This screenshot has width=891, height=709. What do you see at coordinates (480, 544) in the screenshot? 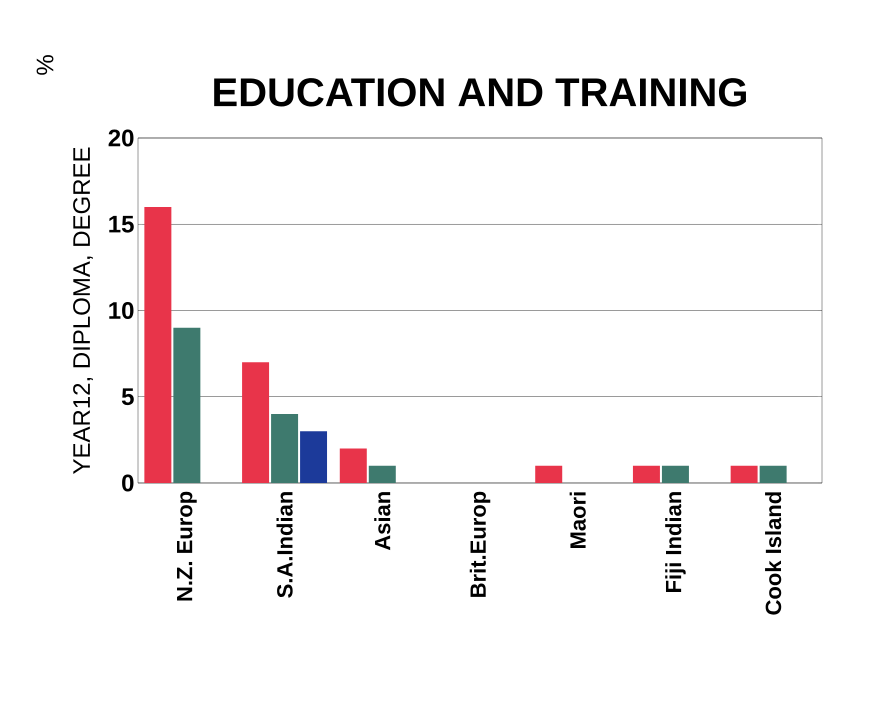
I see `x-tick-label: Brit.Europ` at bounding box center [480, 544].